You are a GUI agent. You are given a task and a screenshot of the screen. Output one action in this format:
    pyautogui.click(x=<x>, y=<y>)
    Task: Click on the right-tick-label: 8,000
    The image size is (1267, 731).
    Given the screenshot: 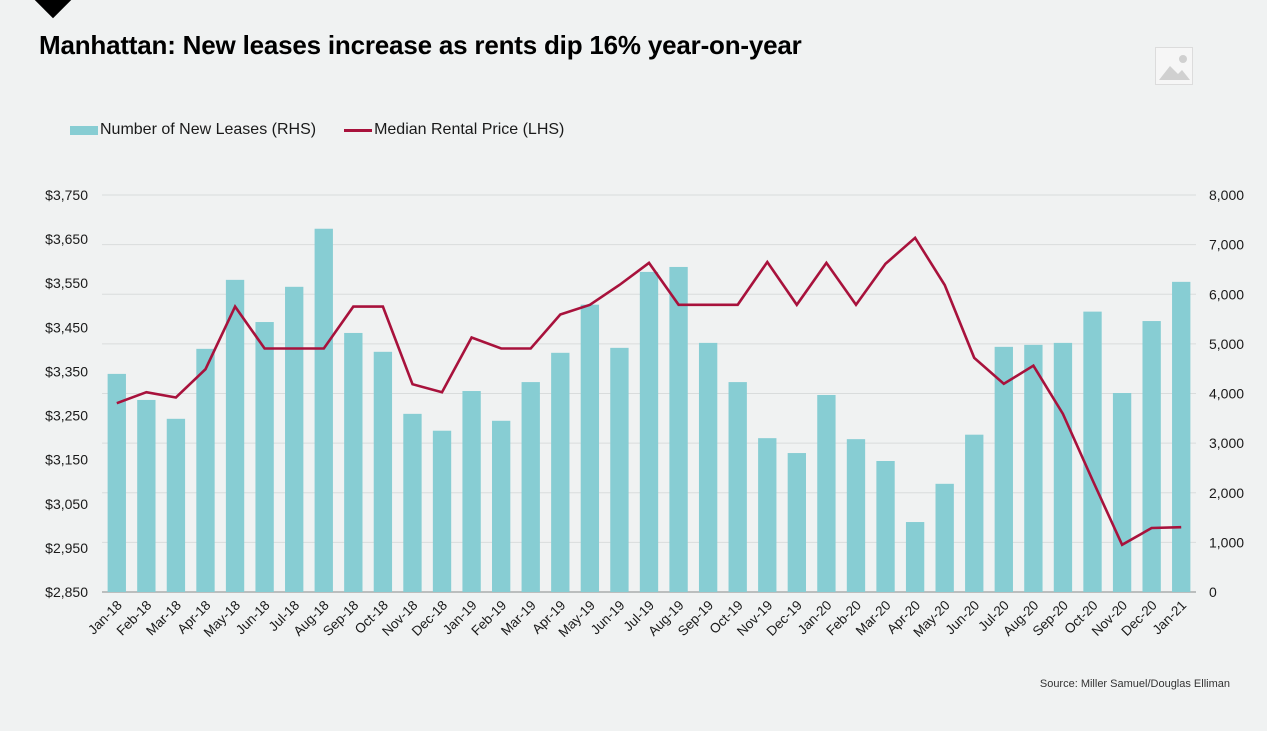 What is the action you would take?
    pyautogui.click(x=1226, y=195)
    